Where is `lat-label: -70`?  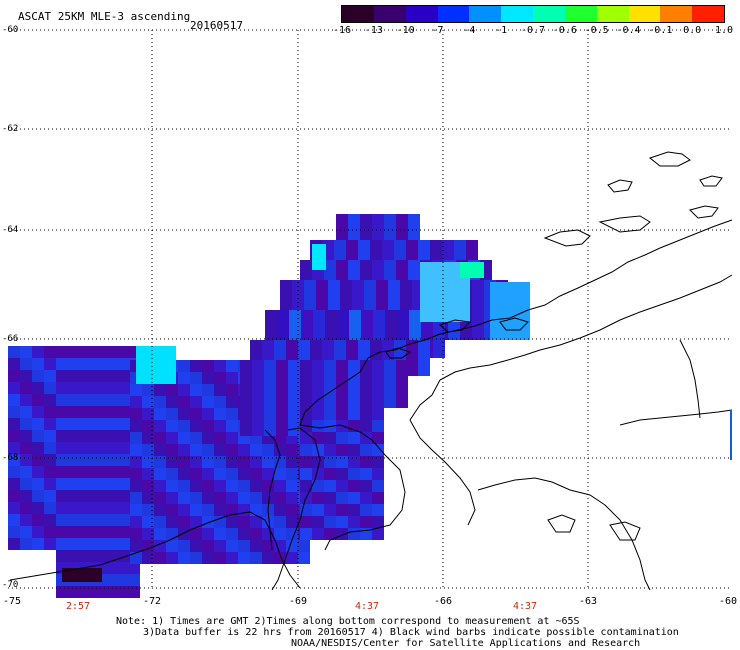 lat-label: -70 is located at coordinates (10, 585).